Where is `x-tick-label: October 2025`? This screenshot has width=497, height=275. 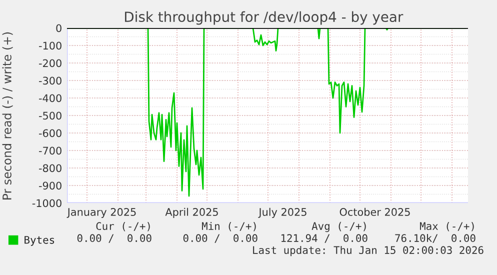
x-tick-label: October 2025 is located at coordinates (375, 212).